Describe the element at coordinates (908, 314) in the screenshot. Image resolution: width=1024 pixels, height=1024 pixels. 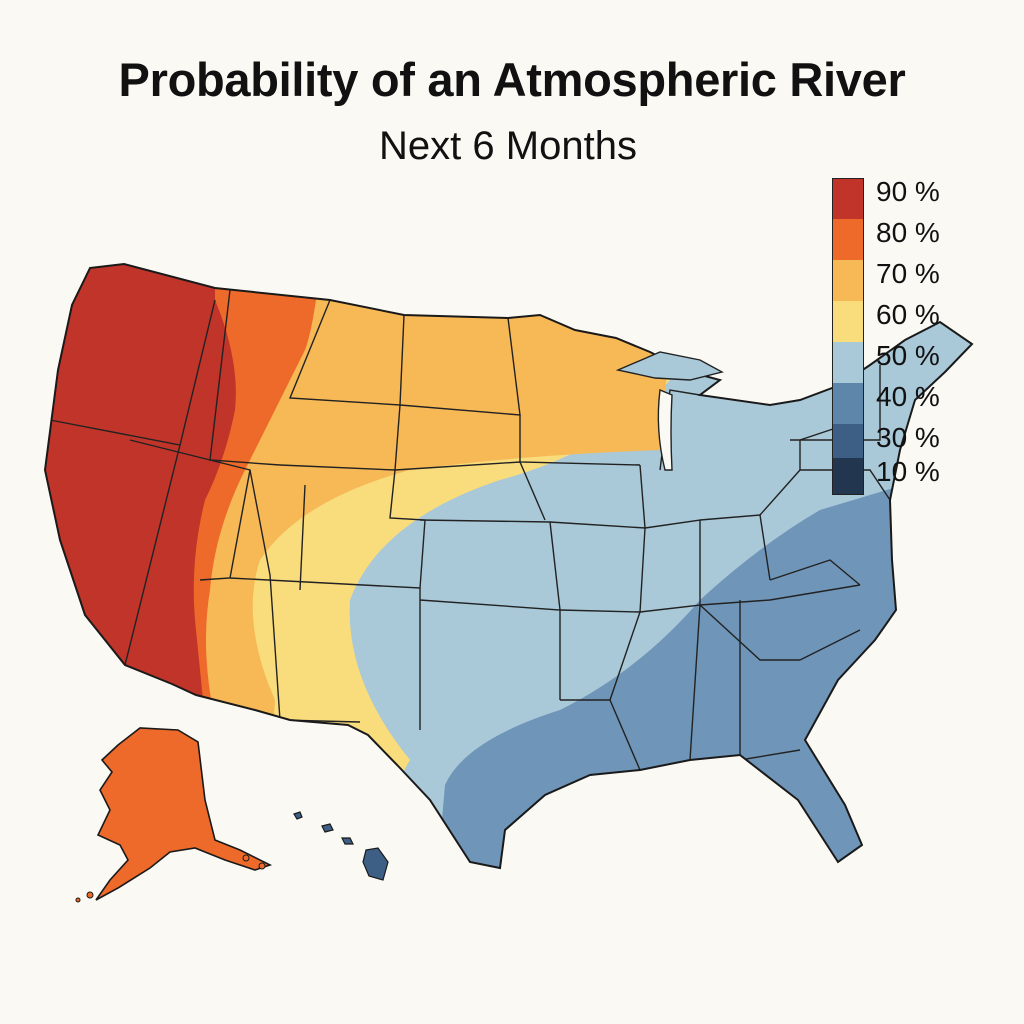
I see `legend-label: 60 %` at that location.